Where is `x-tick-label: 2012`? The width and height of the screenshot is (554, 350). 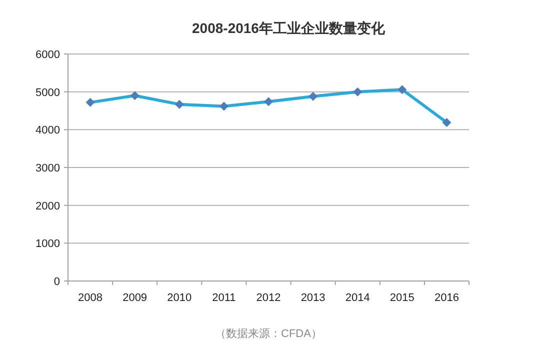 x-tick-label: 2012 is located at coordinates (268, 298).